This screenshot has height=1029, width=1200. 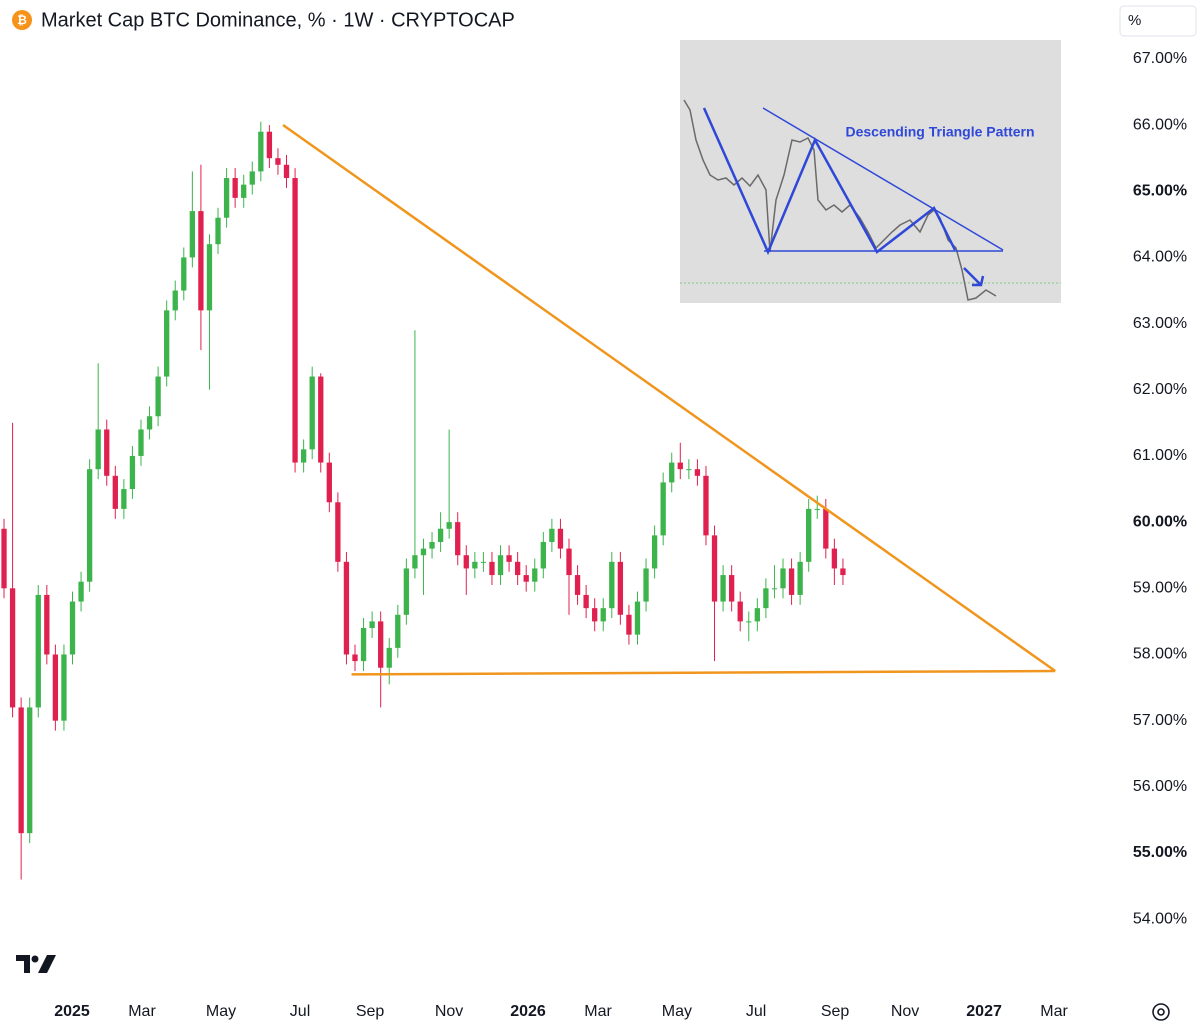 I want to click on x-tick-label: May, so click(x=221, y=1011).